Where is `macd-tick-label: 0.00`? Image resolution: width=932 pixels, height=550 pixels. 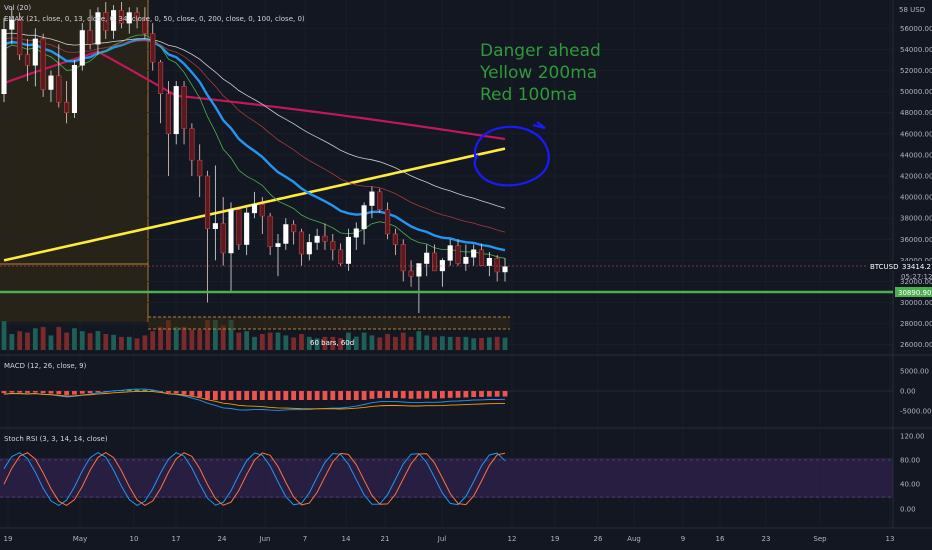
macd-tick-label: 0.00 is located at coordinates (908, 392).